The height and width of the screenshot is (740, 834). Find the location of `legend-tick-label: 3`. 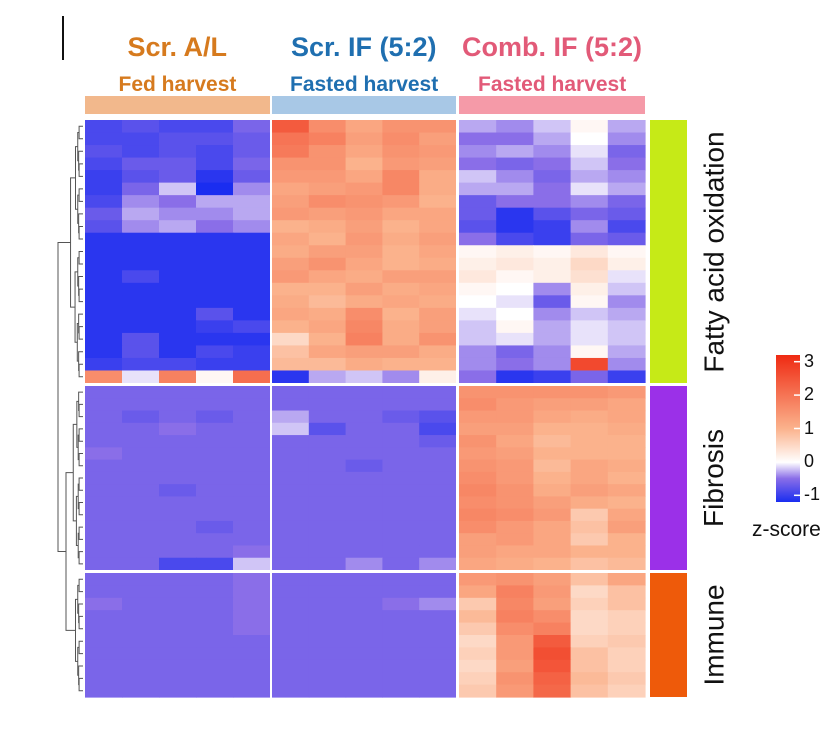

legend-tick-label: 3 is located at coordinates (809, 360).